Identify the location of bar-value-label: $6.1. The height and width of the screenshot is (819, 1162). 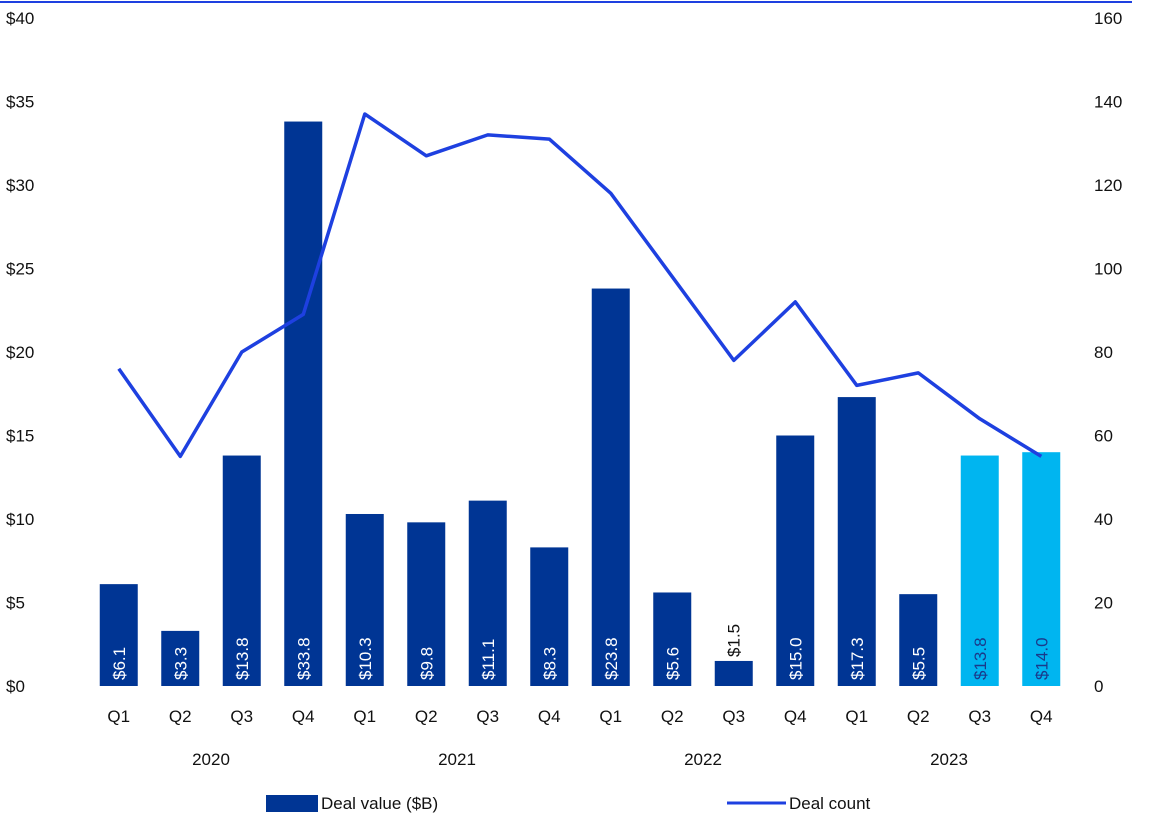
(119, 663).